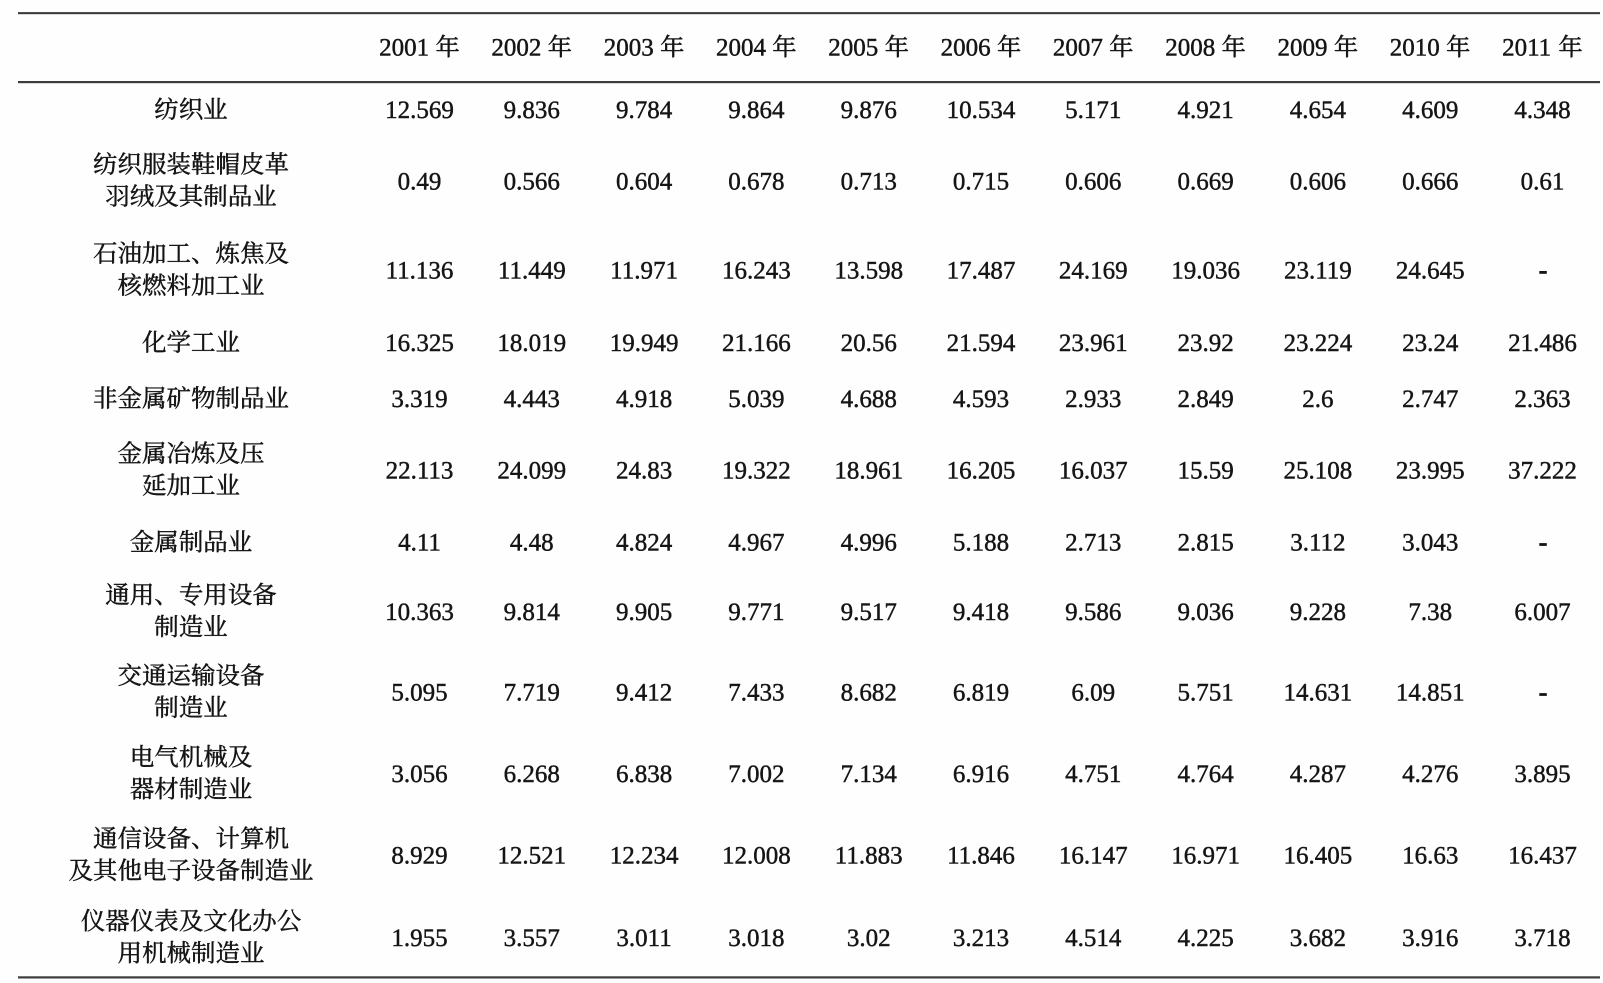 The image size is (1603, 983). I want to click on svg-text: 9.228, so click(1318, 612).